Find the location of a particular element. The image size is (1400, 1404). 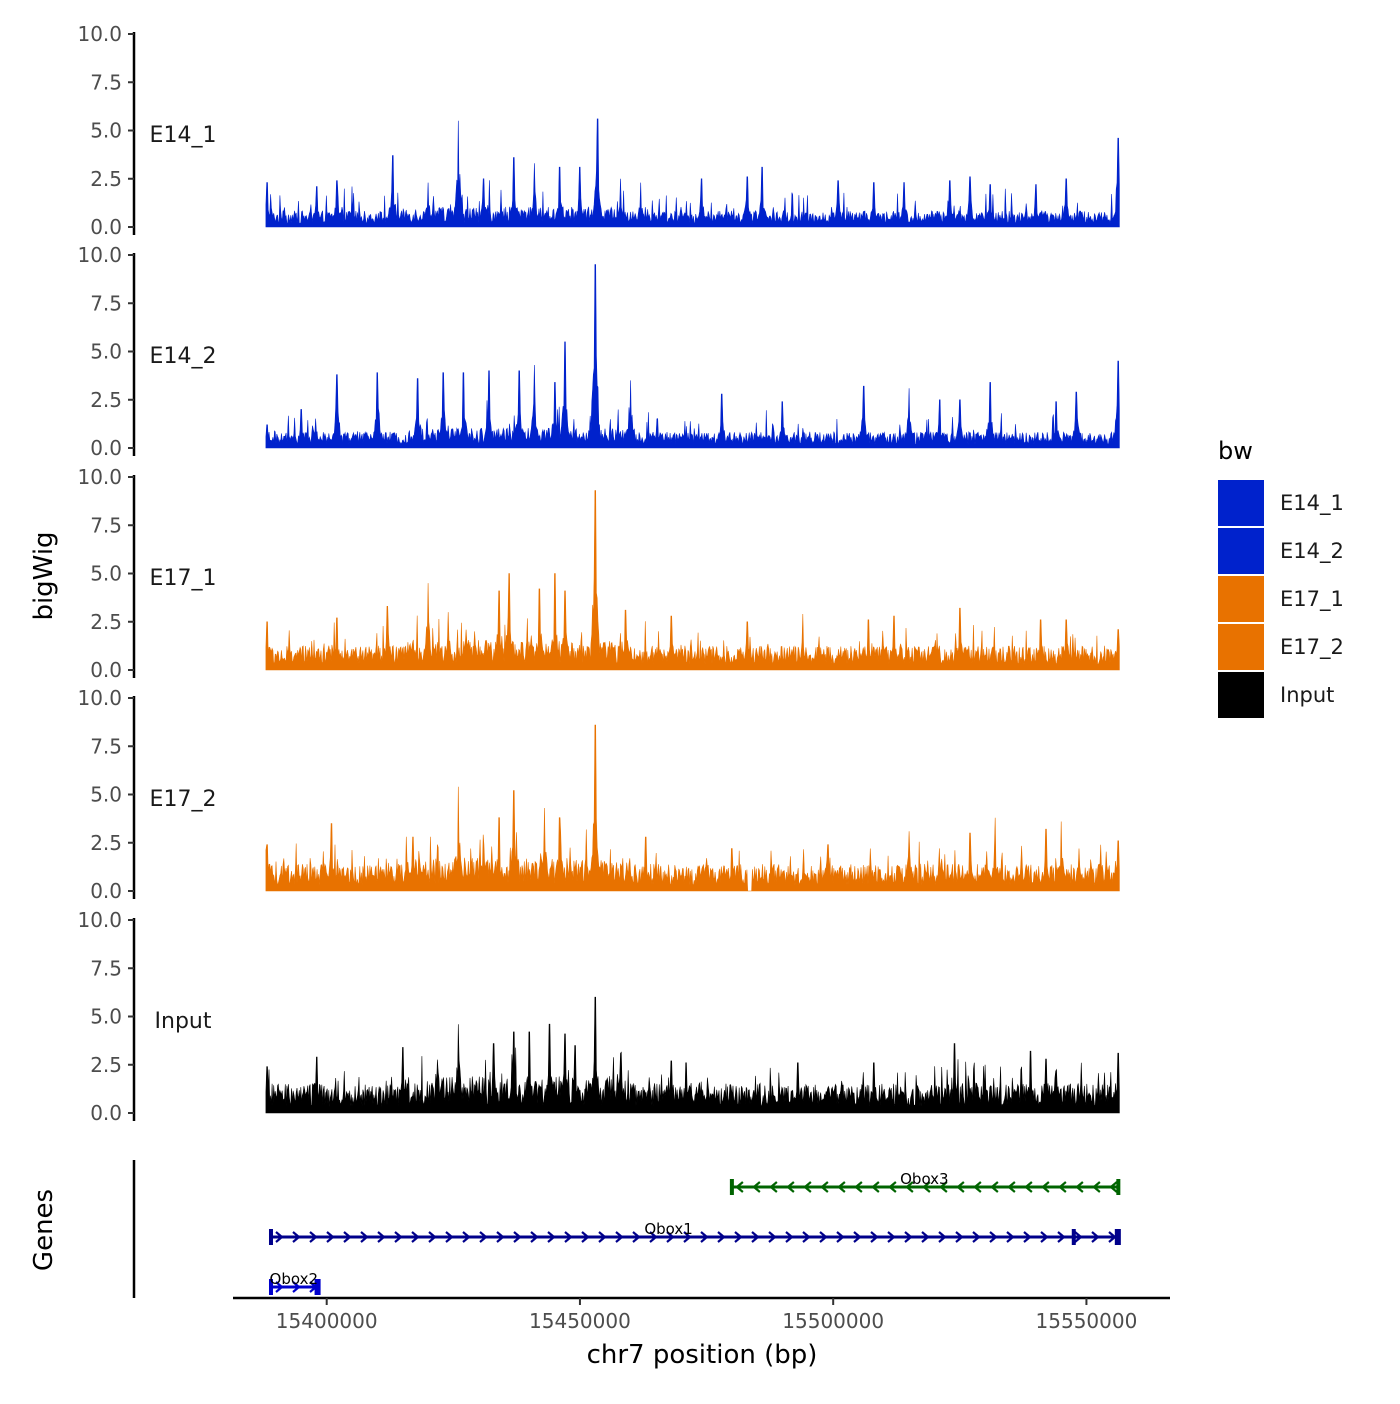

gene-label: Obox3 is located at coordinates (924, 1179).